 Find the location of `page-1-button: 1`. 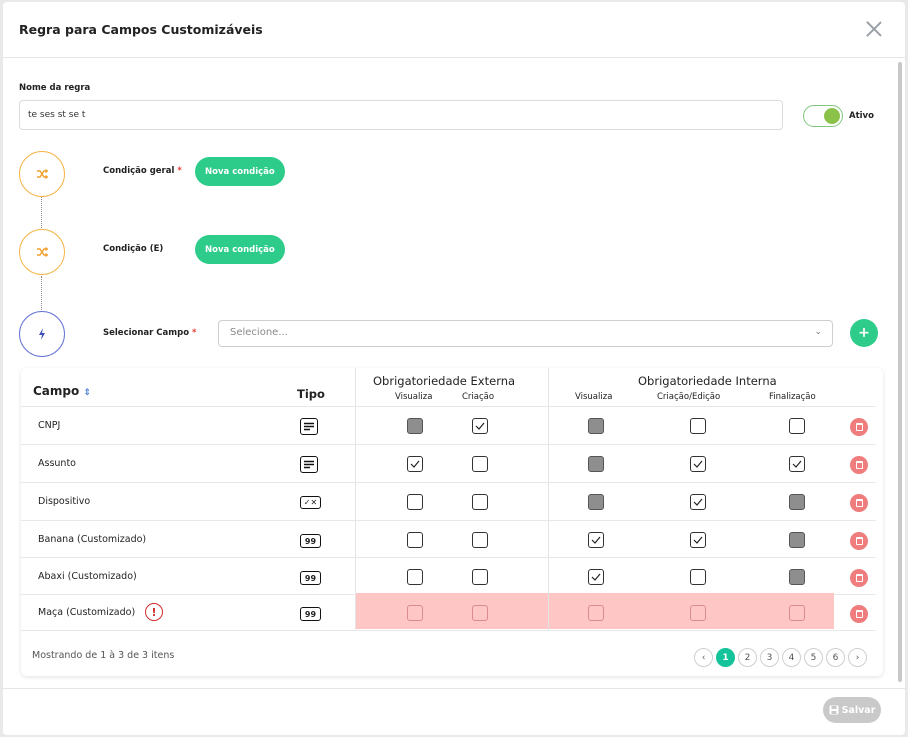

page-1-button: 1 is located at coordinates (725, 657).